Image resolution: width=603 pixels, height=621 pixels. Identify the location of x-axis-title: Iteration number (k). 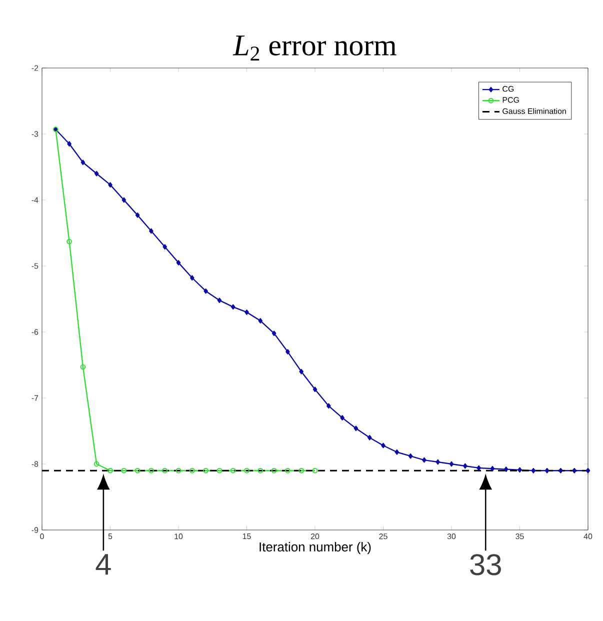
(315, 548).